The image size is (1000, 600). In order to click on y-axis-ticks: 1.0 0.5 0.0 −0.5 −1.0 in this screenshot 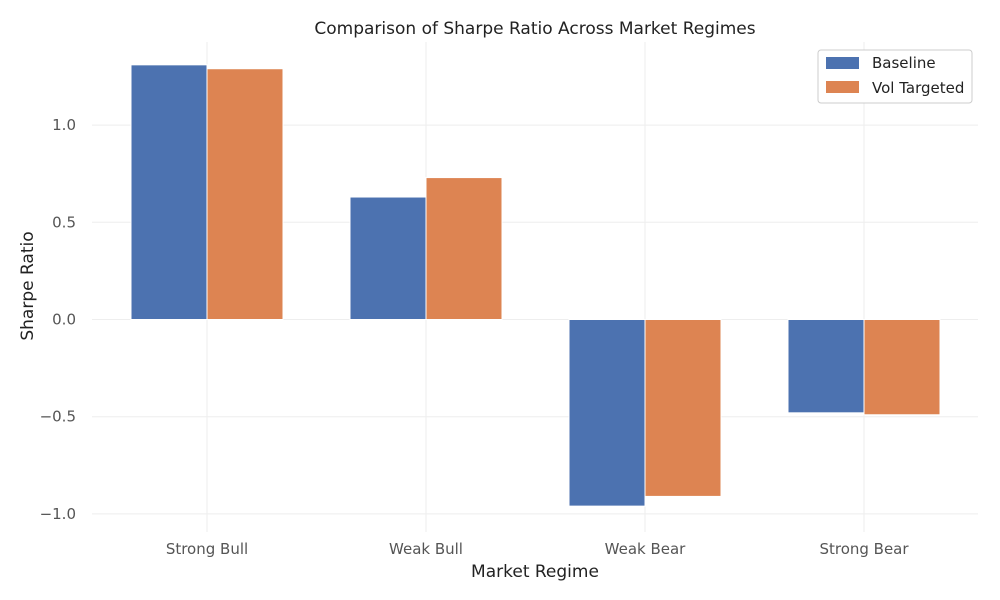, I will do `click(58, 319)`.